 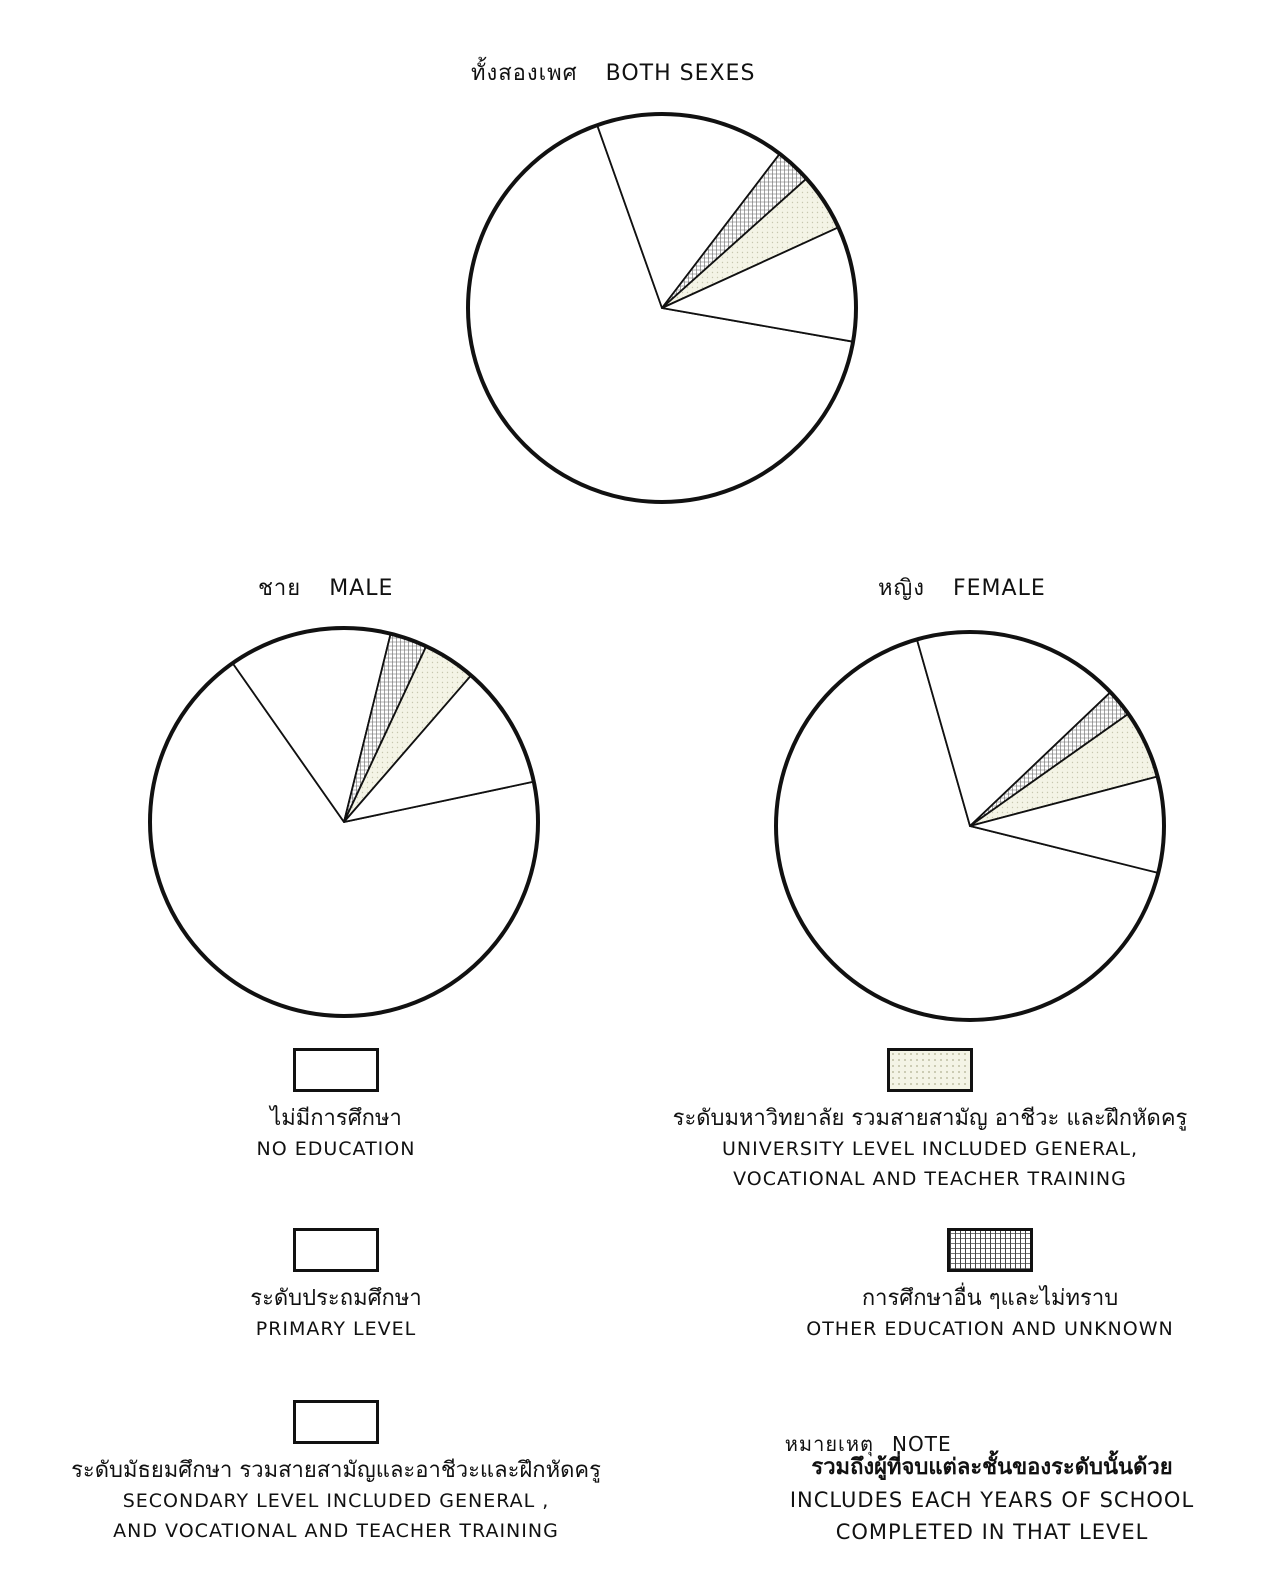 I want to click on legend-label-english: UNIVERSITY LEVEL INCLUDED GENERAL,, so click(x=930, y=1149).